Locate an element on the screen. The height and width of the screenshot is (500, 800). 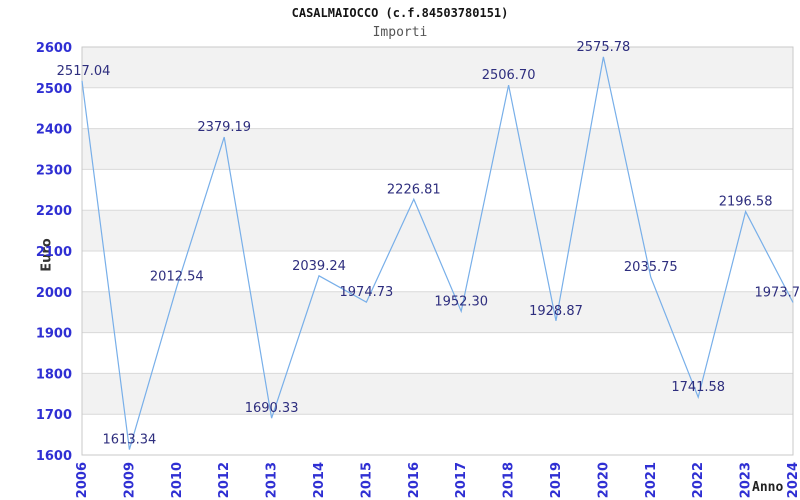
x-tick-label: 2020 is located at coordinates (603, 480).